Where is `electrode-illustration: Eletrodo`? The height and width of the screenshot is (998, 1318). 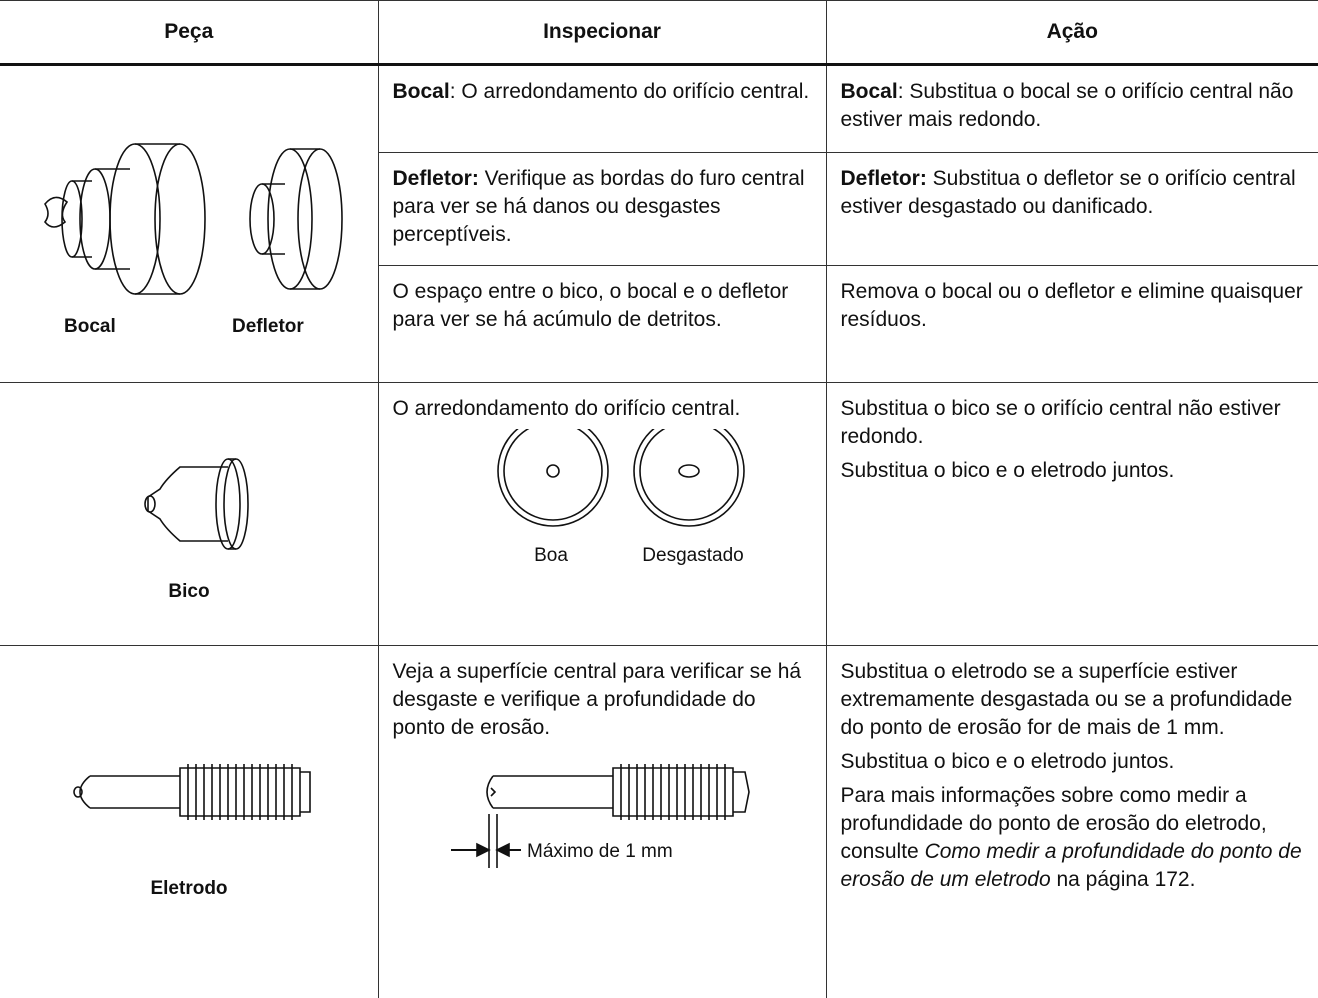 electrode-illustration: Eletrodo is located at coordinates (192, 831).